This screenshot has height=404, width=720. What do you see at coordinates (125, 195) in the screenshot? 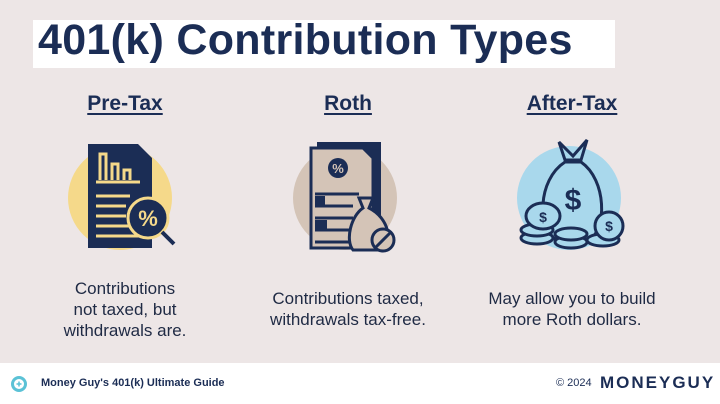
I see `document-percent-magnifier-icon: %` at bounding box center [125, 195].